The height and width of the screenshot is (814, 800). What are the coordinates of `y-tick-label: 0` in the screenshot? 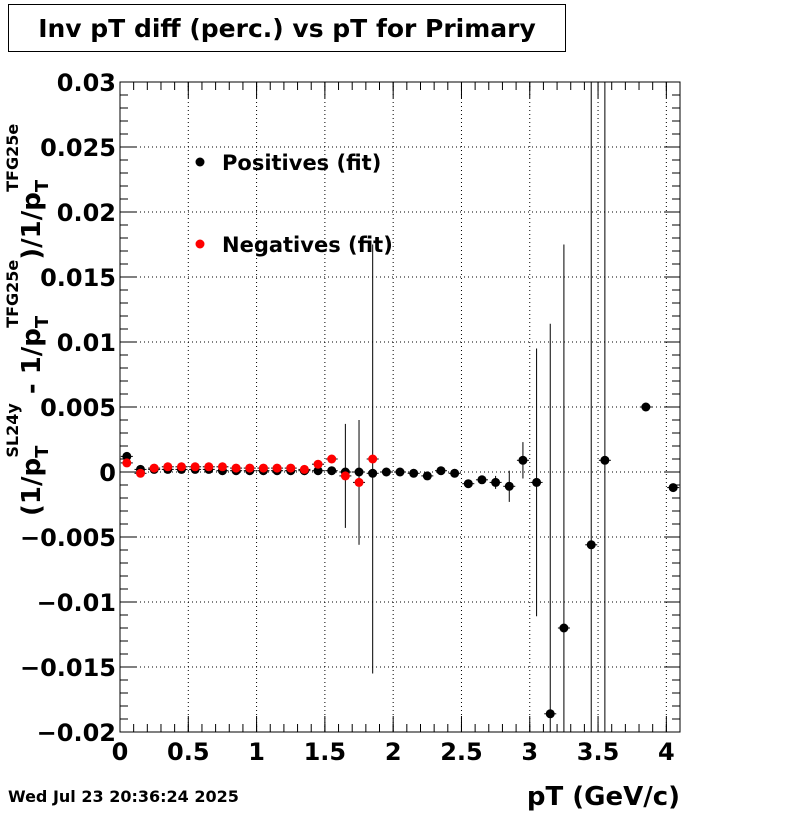 It's located at (107, 473).